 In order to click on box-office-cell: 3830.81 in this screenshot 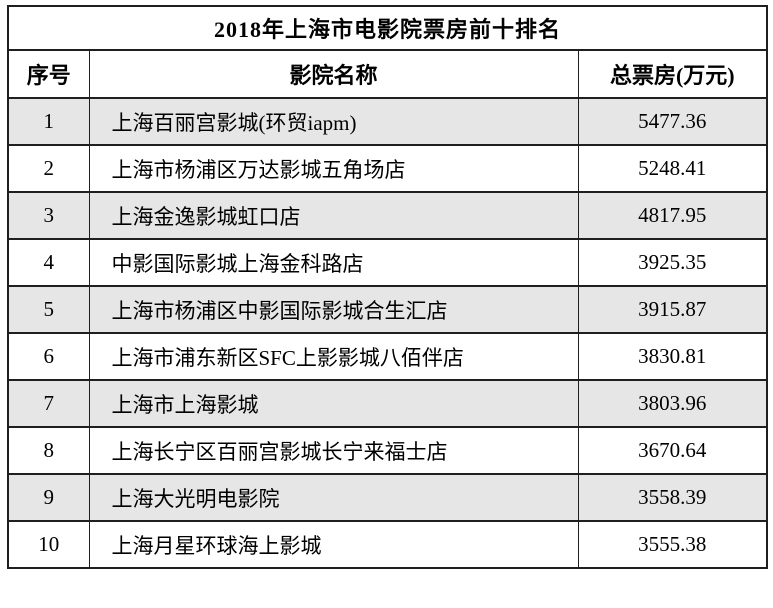, I will do `click(672, 356)`.